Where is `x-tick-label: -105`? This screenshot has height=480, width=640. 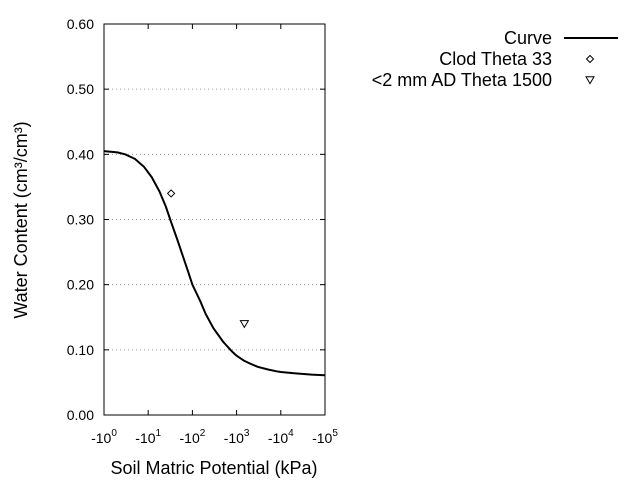 x-tick-label: -105 is located at coordinates (325, 437).